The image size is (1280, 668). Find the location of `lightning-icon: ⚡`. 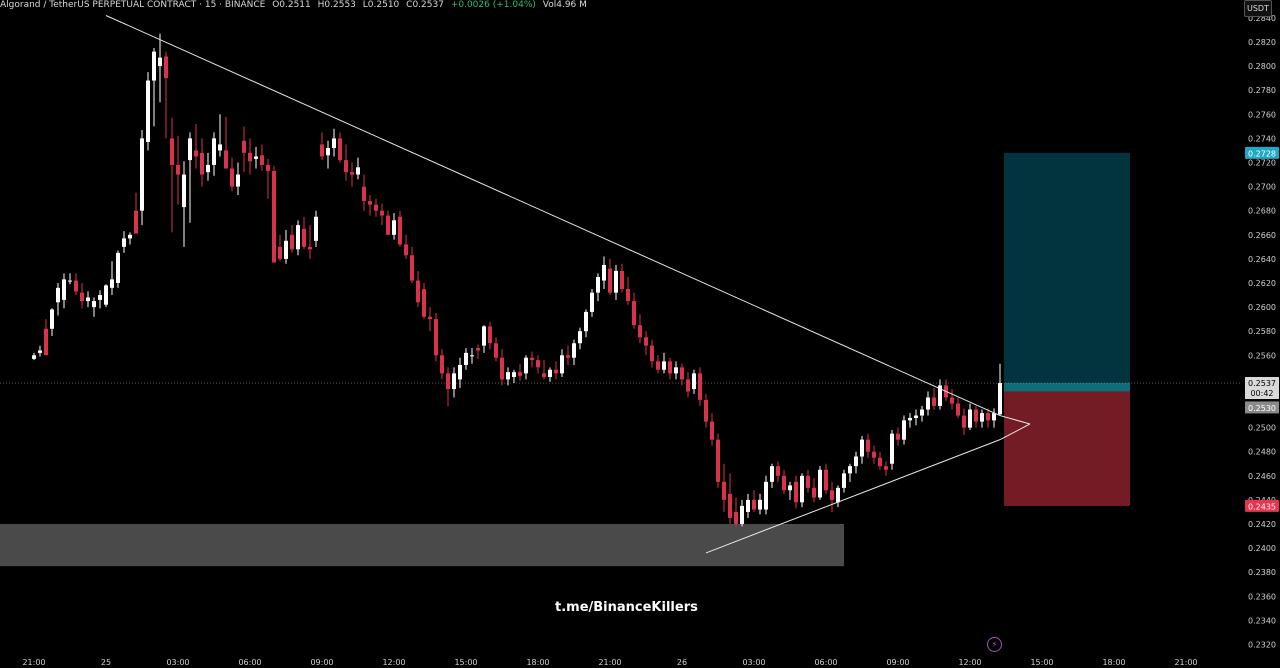

lightning-icon: ⚡ is located at coordinates (994, 644).